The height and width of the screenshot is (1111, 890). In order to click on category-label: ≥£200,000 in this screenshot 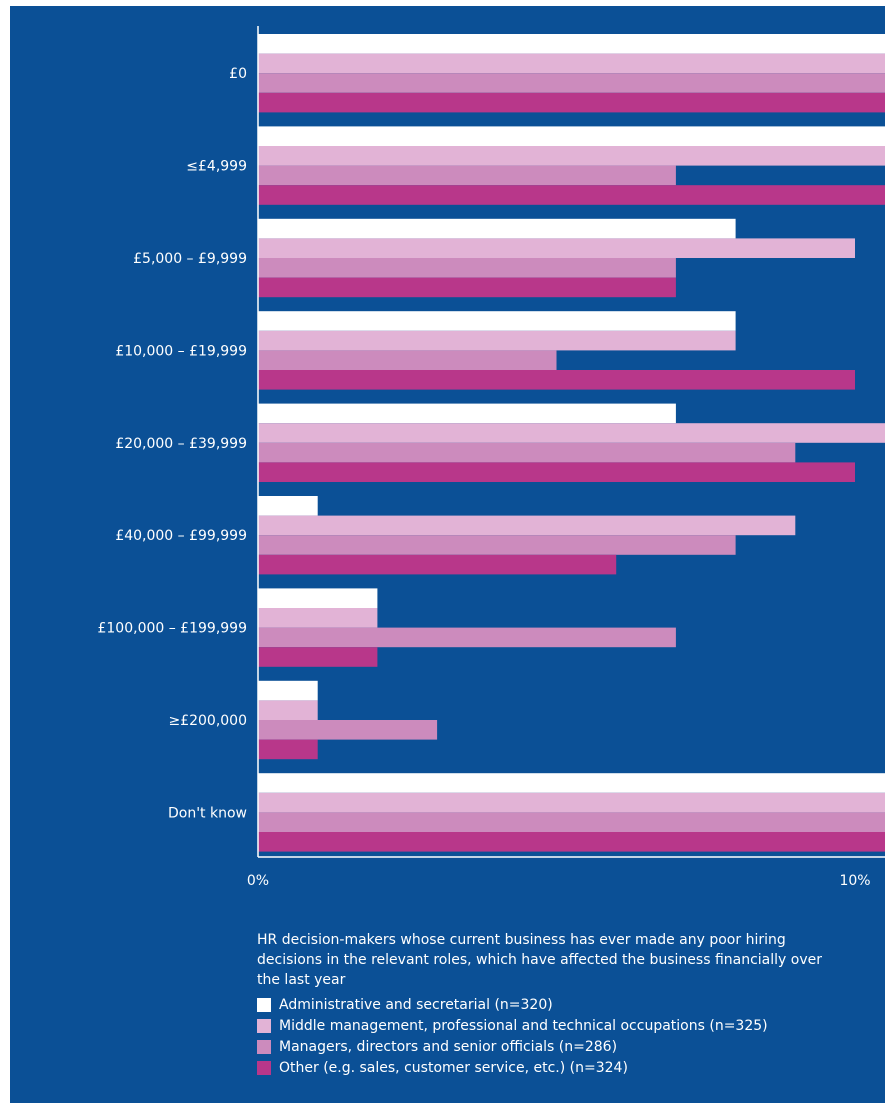, I will do `click(207, 721)`.